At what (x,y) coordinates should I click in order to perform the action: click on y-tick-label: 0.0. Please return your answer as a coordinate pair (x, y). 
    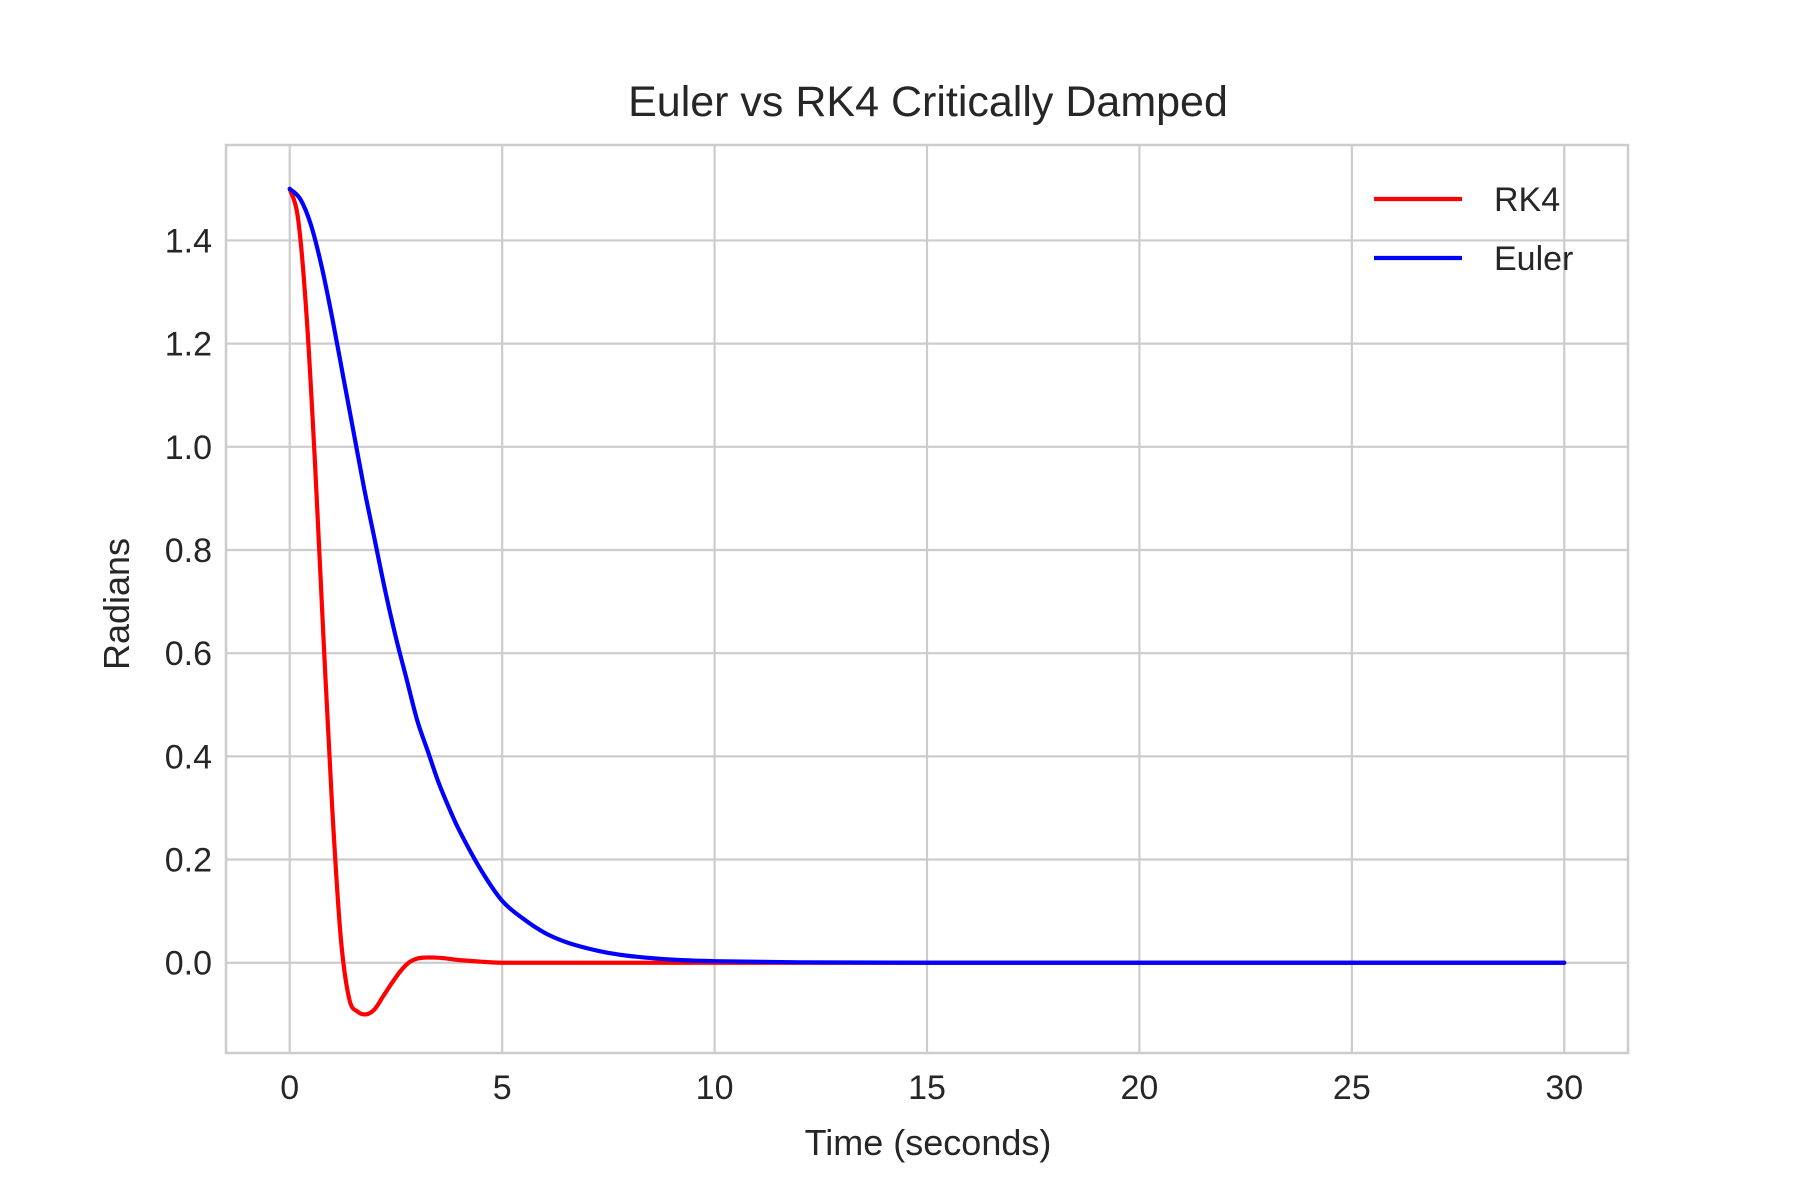
    Looking at the image, I should click on (188, 964).